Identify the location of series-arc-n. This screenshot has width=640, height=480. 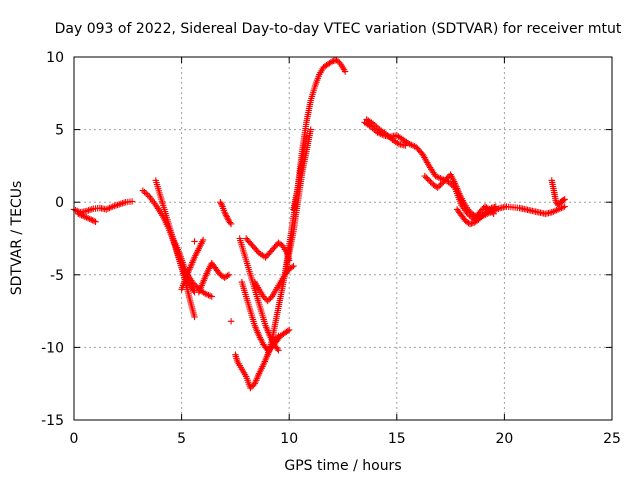
(306, 207).